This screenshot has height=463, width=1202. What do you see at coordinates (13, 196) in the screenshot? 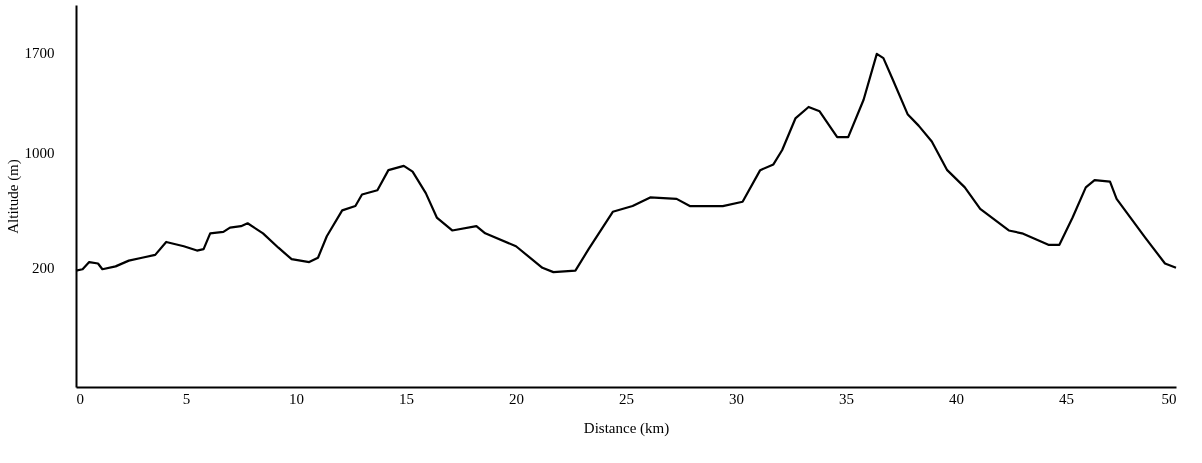
I see `y-axis-title: Altitude (m)` at bounding box center [13, 196].